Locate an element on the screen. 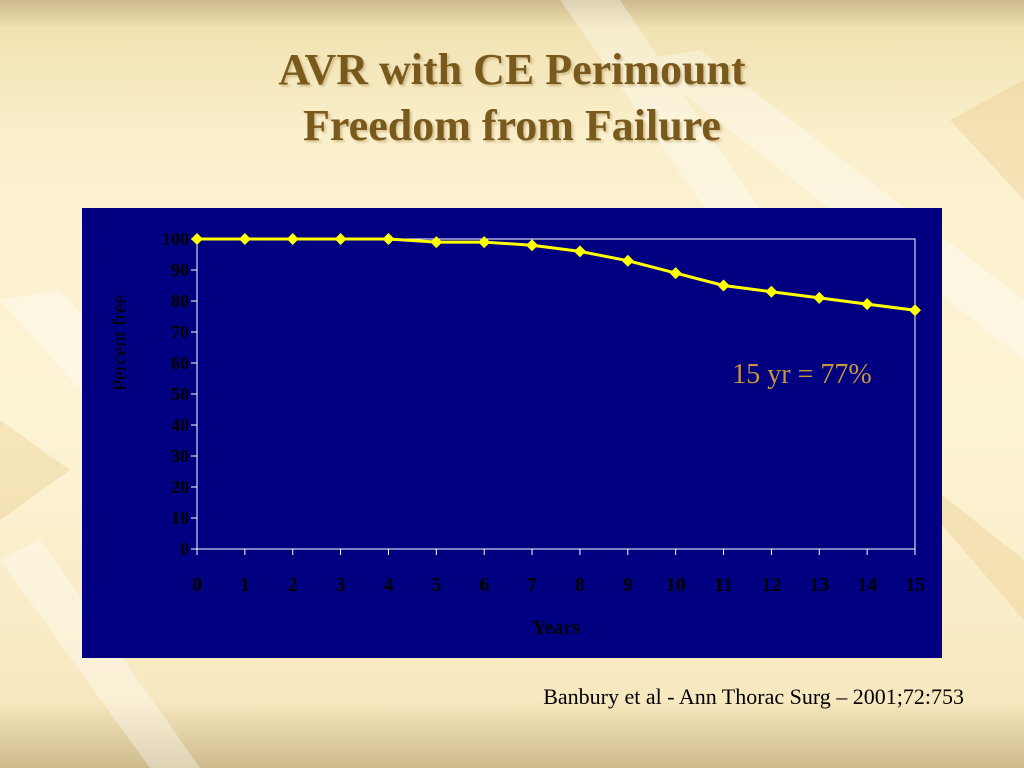 This screenshot has height=768, width=1024. y-tick-label: 30 is located at coordinates (180, 456).